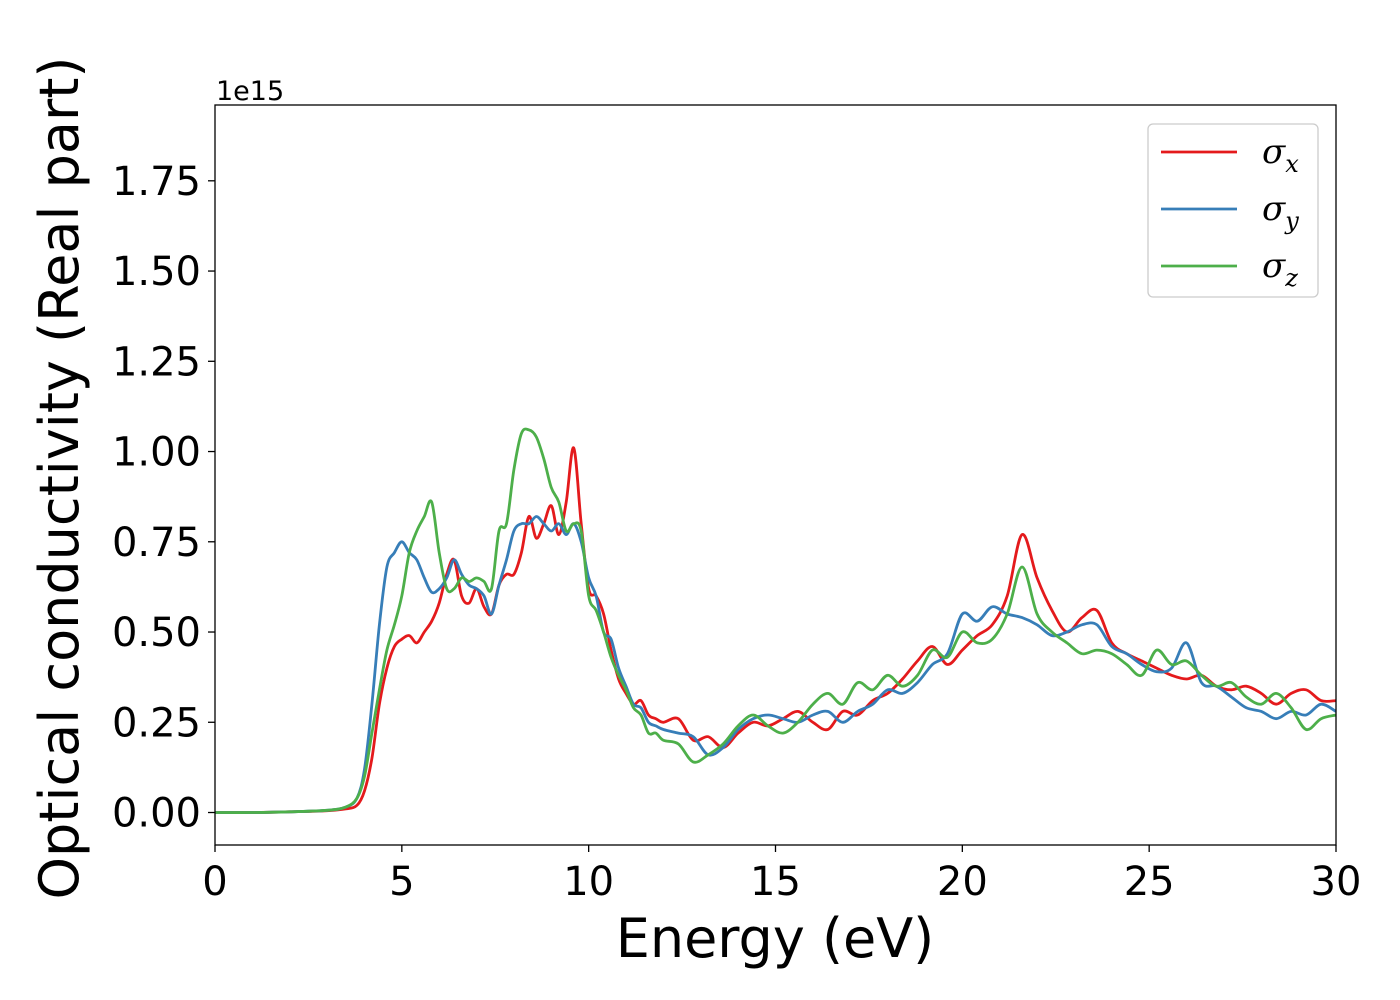 The image size is (1400, 1000). I want to click on x-tick-label: 0, so click(214, 882).